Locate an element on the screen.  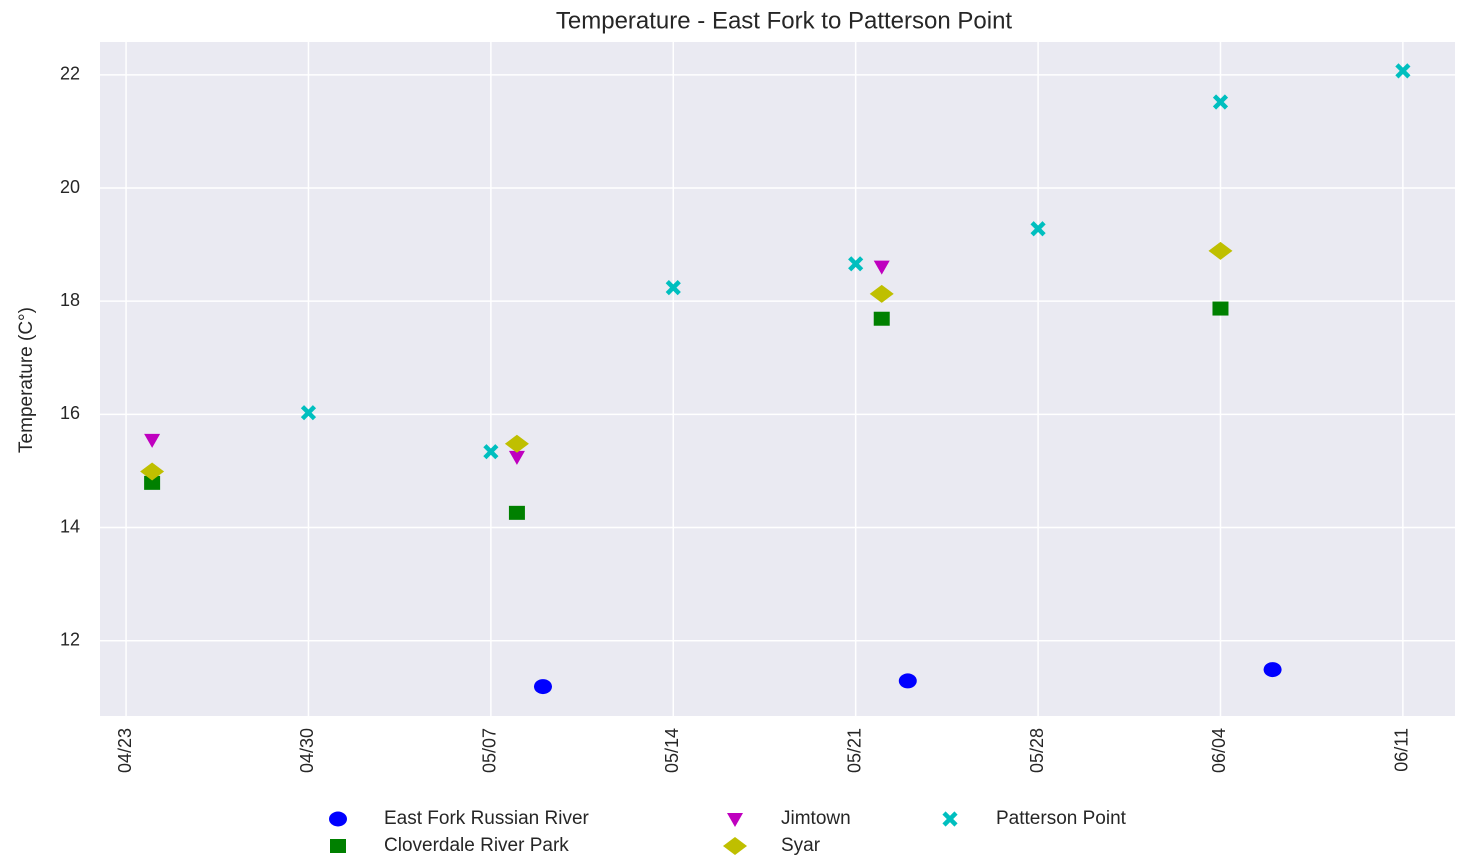
x-tick-label: 05/07 is located at coordinates (490, 750).